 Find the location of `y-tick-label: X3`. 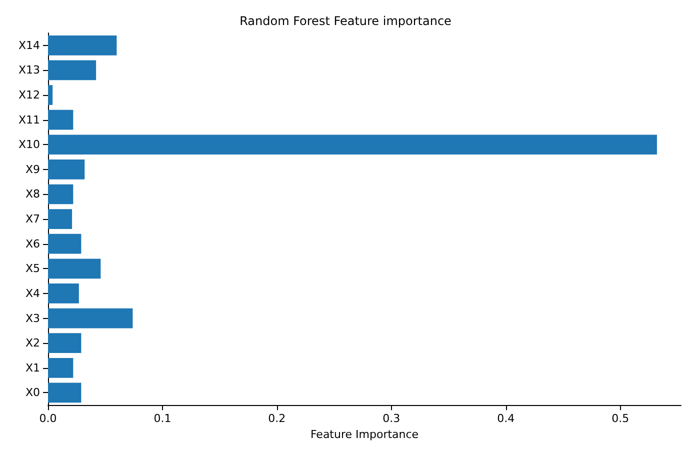

y-tick-label: X3 is located at coordinates (32, 318).